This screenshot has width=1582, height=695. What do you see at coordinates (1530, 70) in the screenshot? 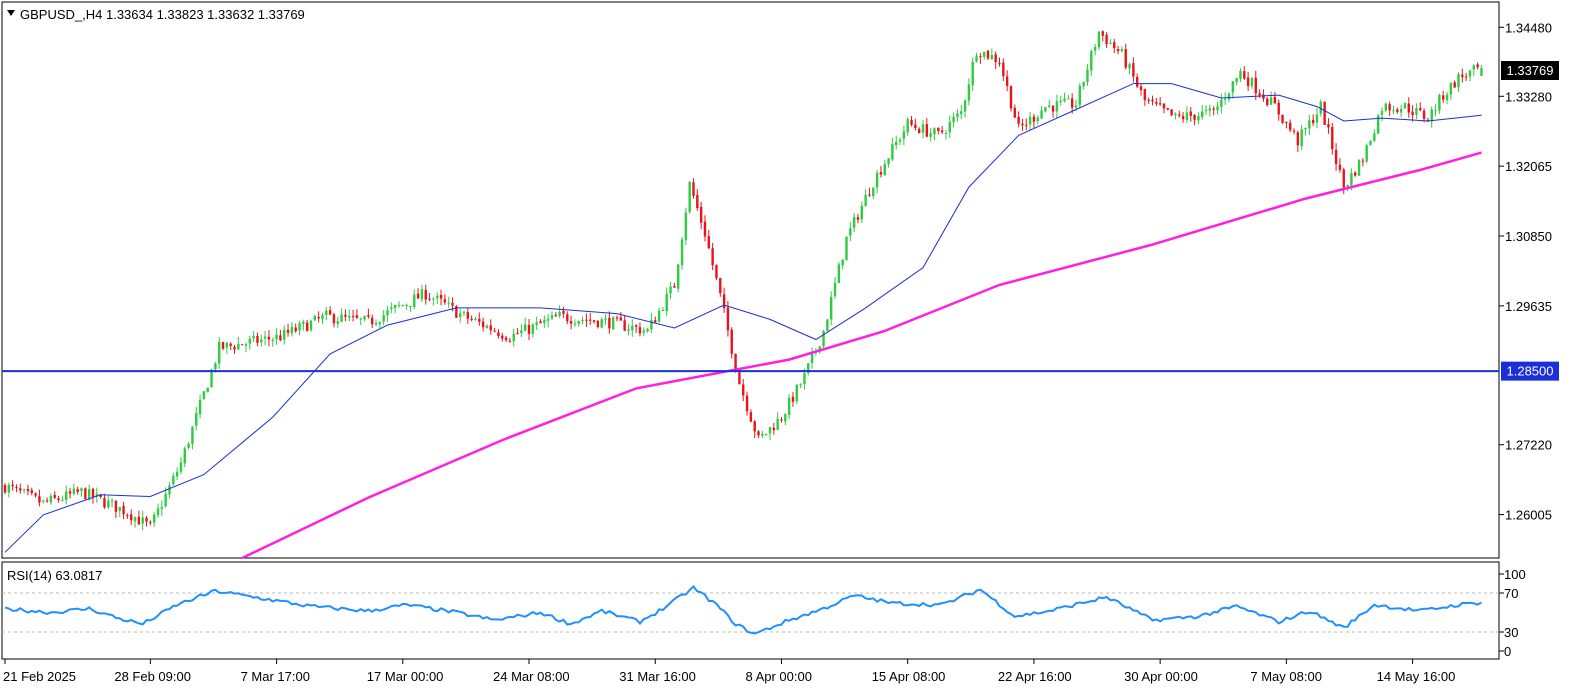
I see `current-price-badge` at bounding box center [1530, 70].